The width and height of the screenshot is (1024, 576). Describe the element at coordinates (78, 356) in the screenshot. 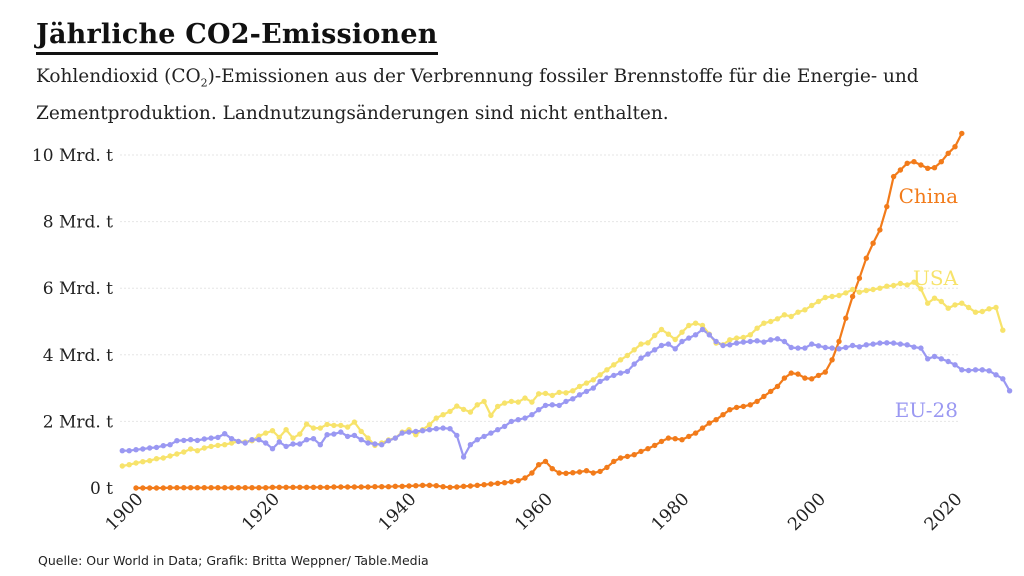

I see `y-tick-label: 4 Mrd. t` at that location.